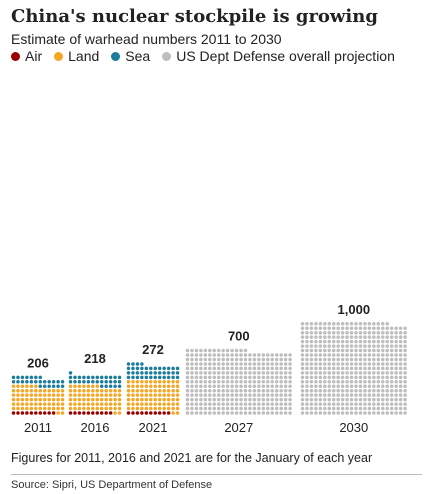  Describe the element at coordinates (354, 309) in the screenshot. I see `value-label-2030: 1,000` at that location.